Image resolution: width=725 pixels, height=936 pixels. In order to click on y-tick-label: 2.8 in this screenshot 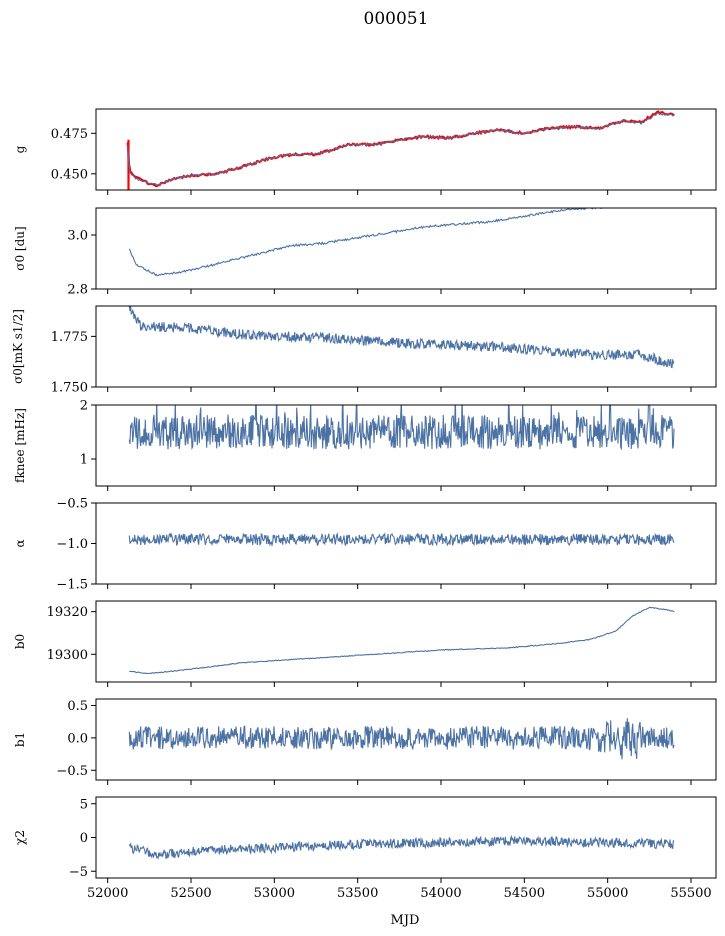, I will do `click(77, 290)`.